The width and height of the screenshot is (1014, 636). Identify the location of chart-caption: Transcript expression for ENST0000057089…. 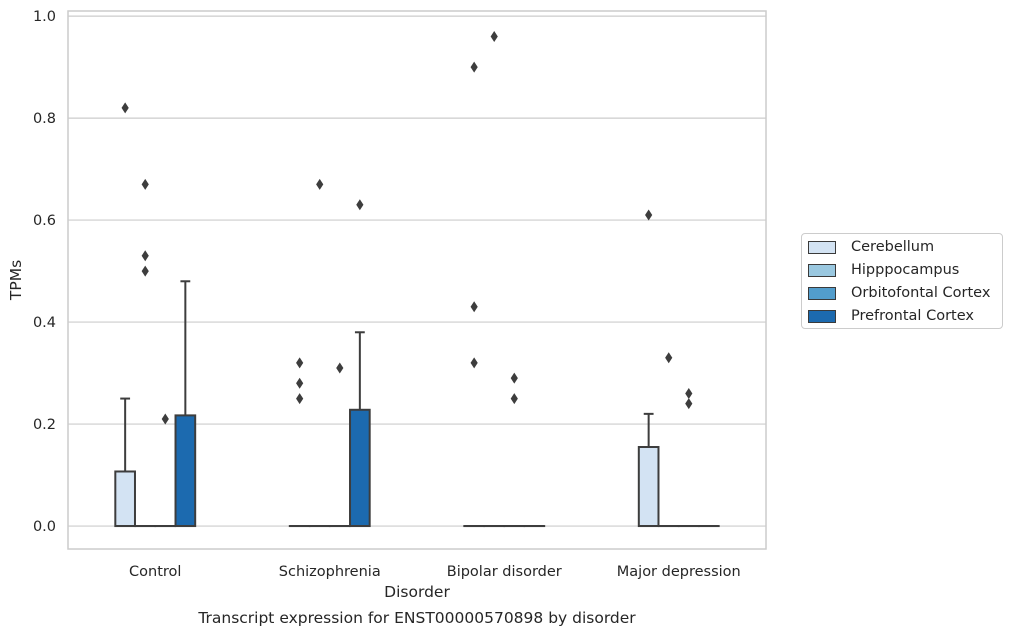
(416, 618).